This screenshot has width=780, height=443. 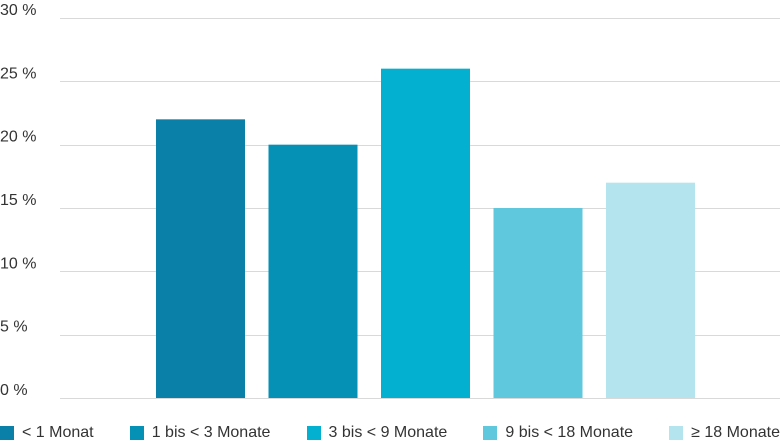 I want to click on y-tick-label: 30 %, so click(x=18, y=10).